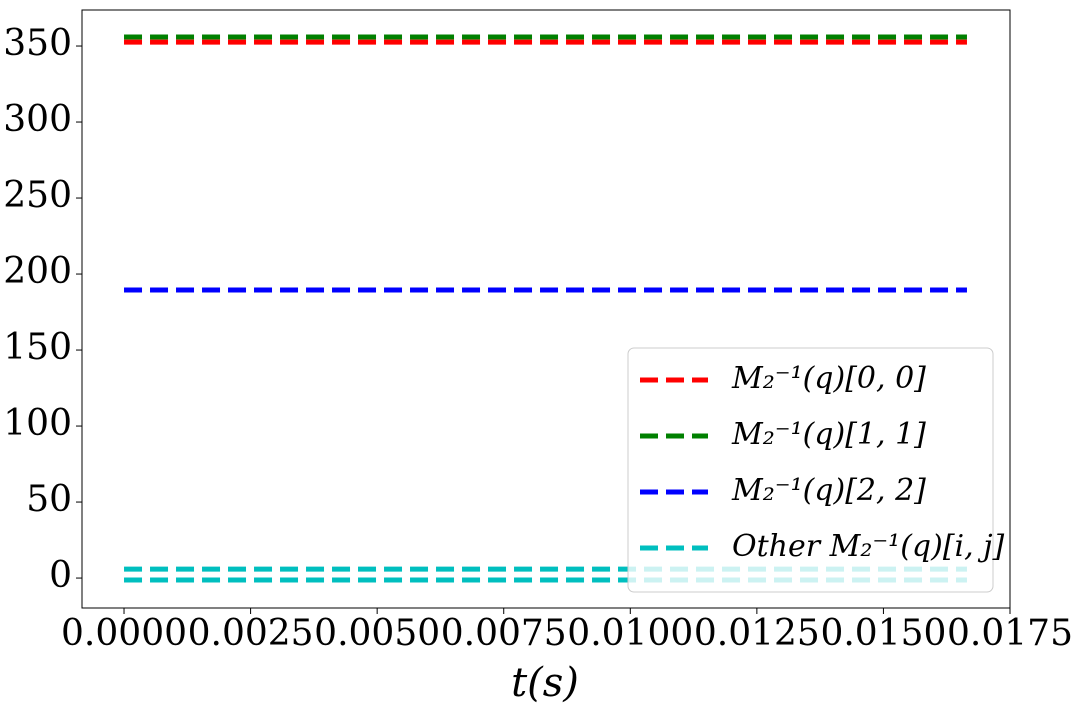 This screenshot has height=719, width=1077. Describe the element at coordinates (810, 470) in the screenshot. I see `legend-box` at that location.